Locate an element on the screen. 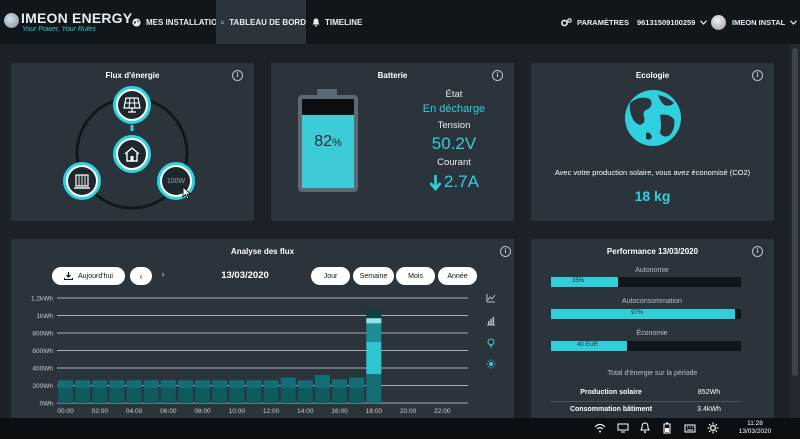 This screenshot has width=800, height=439. page-scrollbar is located at coordinates (795, 231).